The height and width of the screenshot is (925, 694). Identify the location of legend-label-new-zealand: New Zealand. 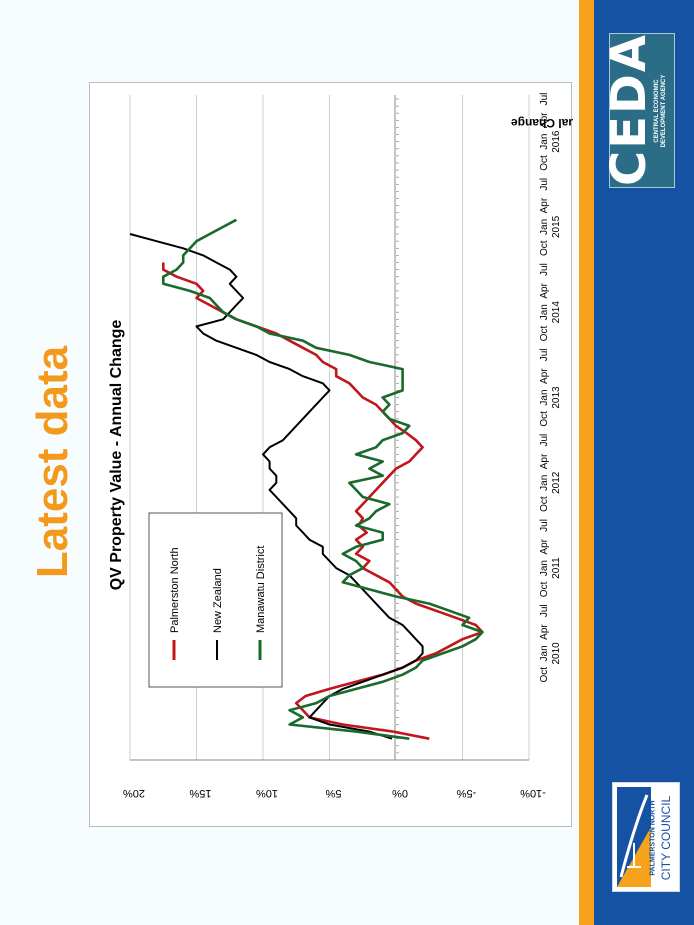
(218, 600).